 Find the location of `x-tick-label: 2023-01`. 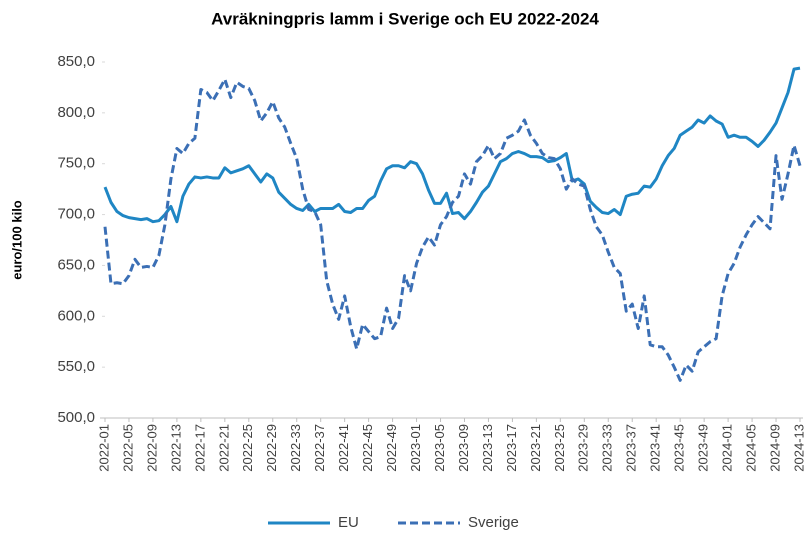

x-tick-label: 2023-01 is located at coordinates (415, 448).